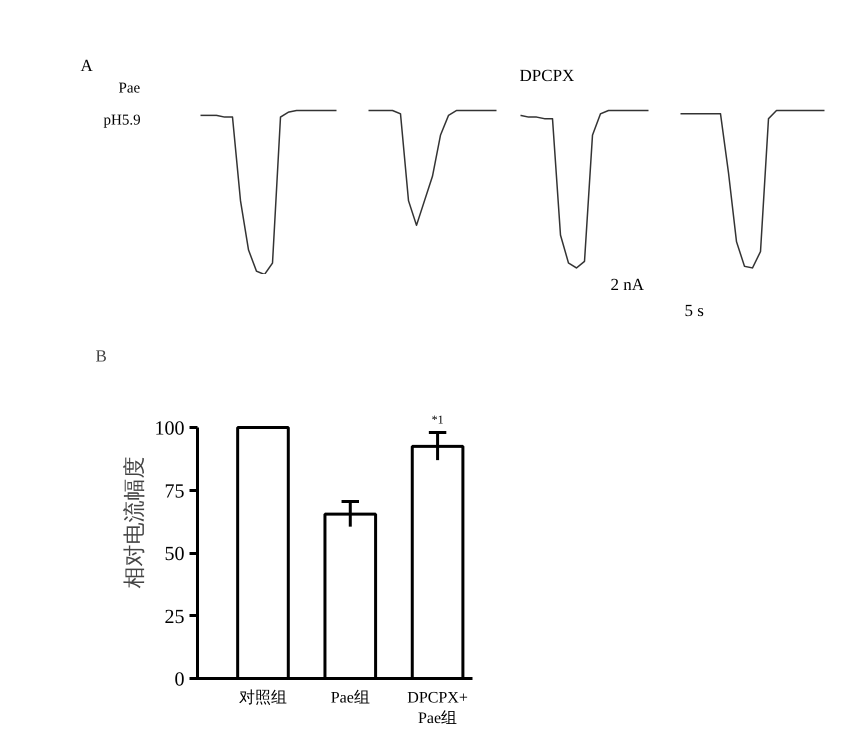 This screenshot has width=863, height=748. What do you see at coordinates (174, 554) in the screenshot?
I see `y-tick-label: 50` at bounding box center [174, 554].